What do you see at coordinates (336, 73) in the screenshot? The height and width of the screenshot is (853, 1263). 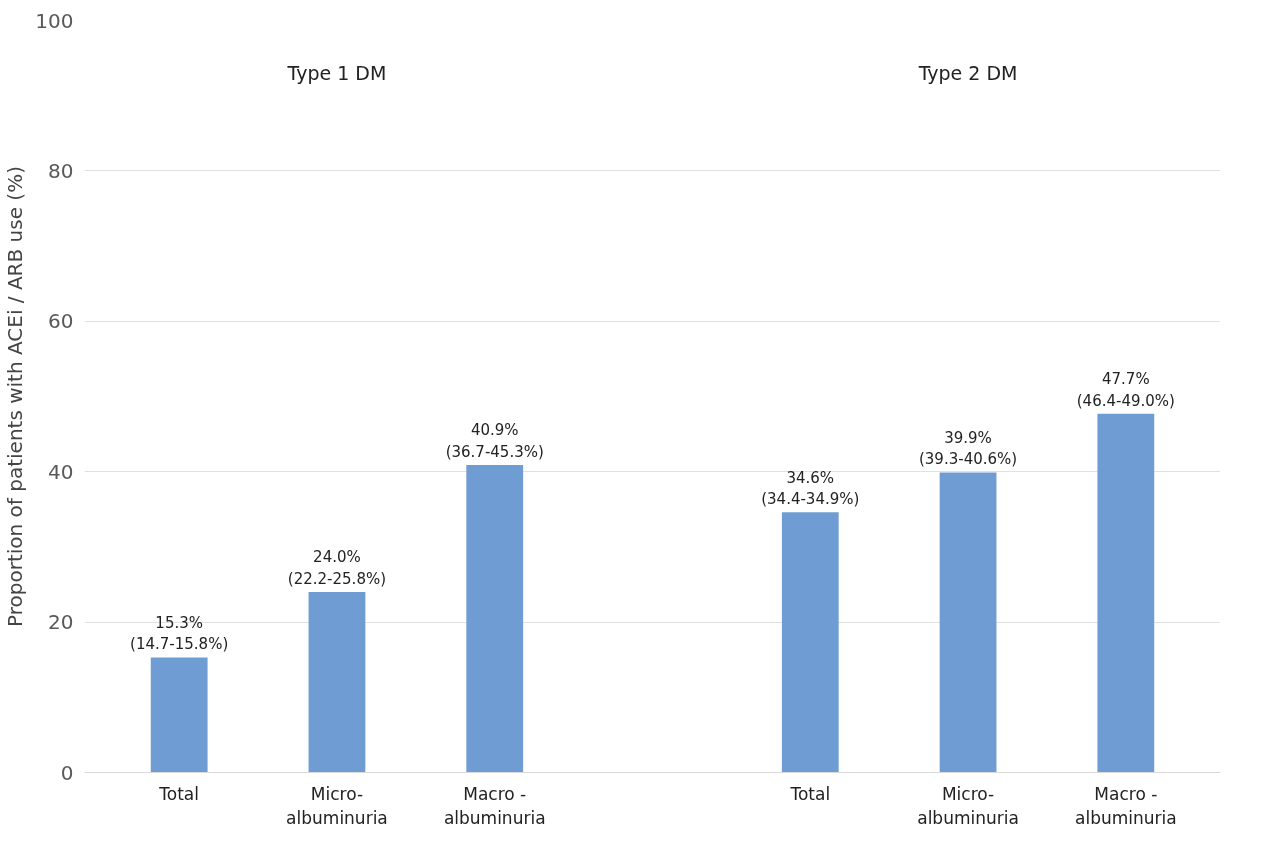 I see `annotation: Type 1 DM` at bounding box center [336, 73].